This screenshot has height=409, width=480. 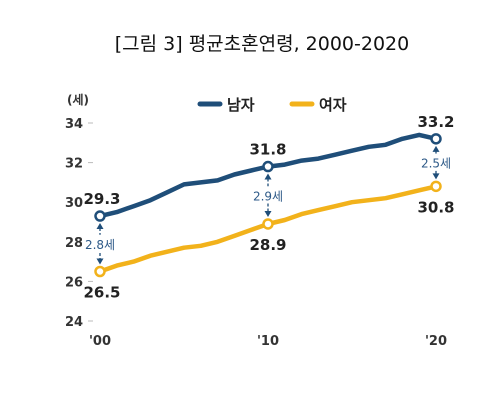 What do you see at coordinates (267, 150) in the screenshot?
I see `data-value-label: 31.8` at bounding box center [267, 150].